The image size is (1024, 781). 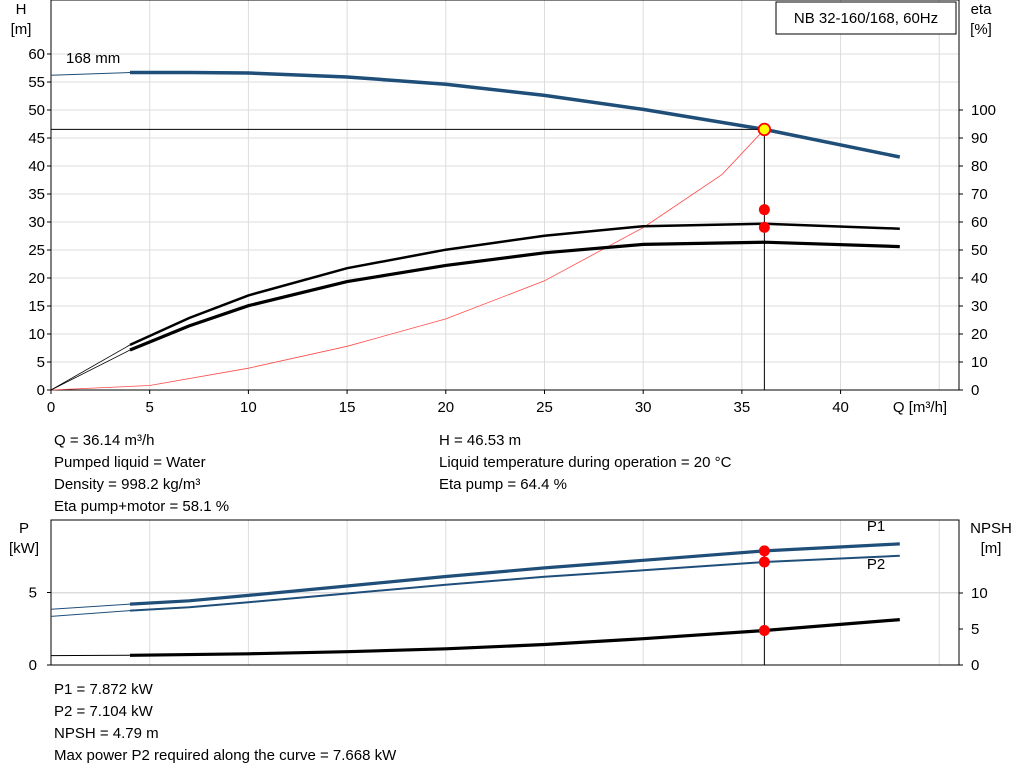 What do you see at coordinates (51, 407) in the screenshot?
I see `x-tick-label: 0` at bounding box center [51, 407].